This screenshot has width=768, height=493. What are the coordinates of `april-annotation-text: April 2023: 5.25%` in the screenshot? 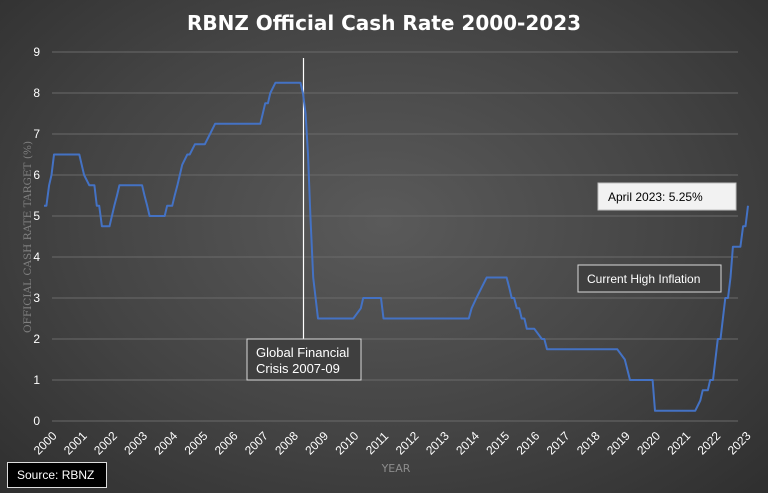 It's located at (655, 197).